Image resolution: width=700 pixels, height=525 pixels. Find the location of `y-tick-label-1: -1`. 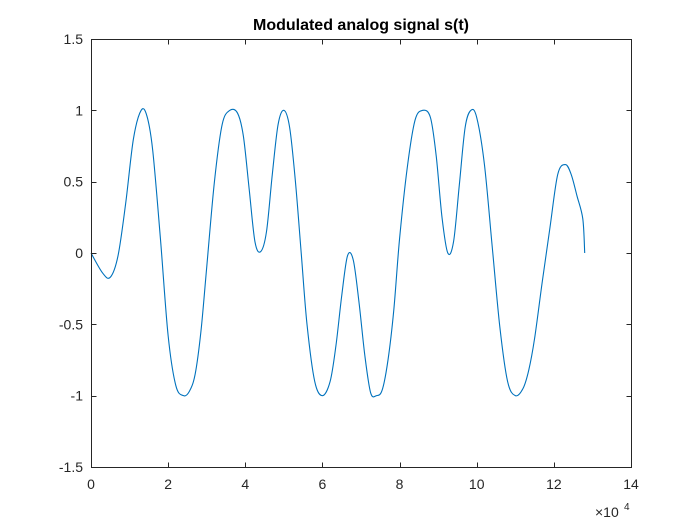

y-tick-label-1: -1 is located at coordinates (77, 396).